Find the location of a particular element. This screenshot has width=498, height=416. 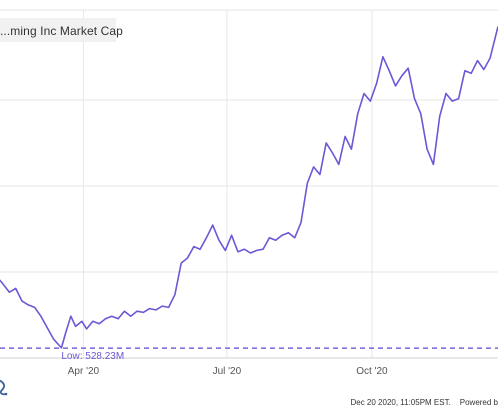

chart-title-box is located at coordinates (58, 30).